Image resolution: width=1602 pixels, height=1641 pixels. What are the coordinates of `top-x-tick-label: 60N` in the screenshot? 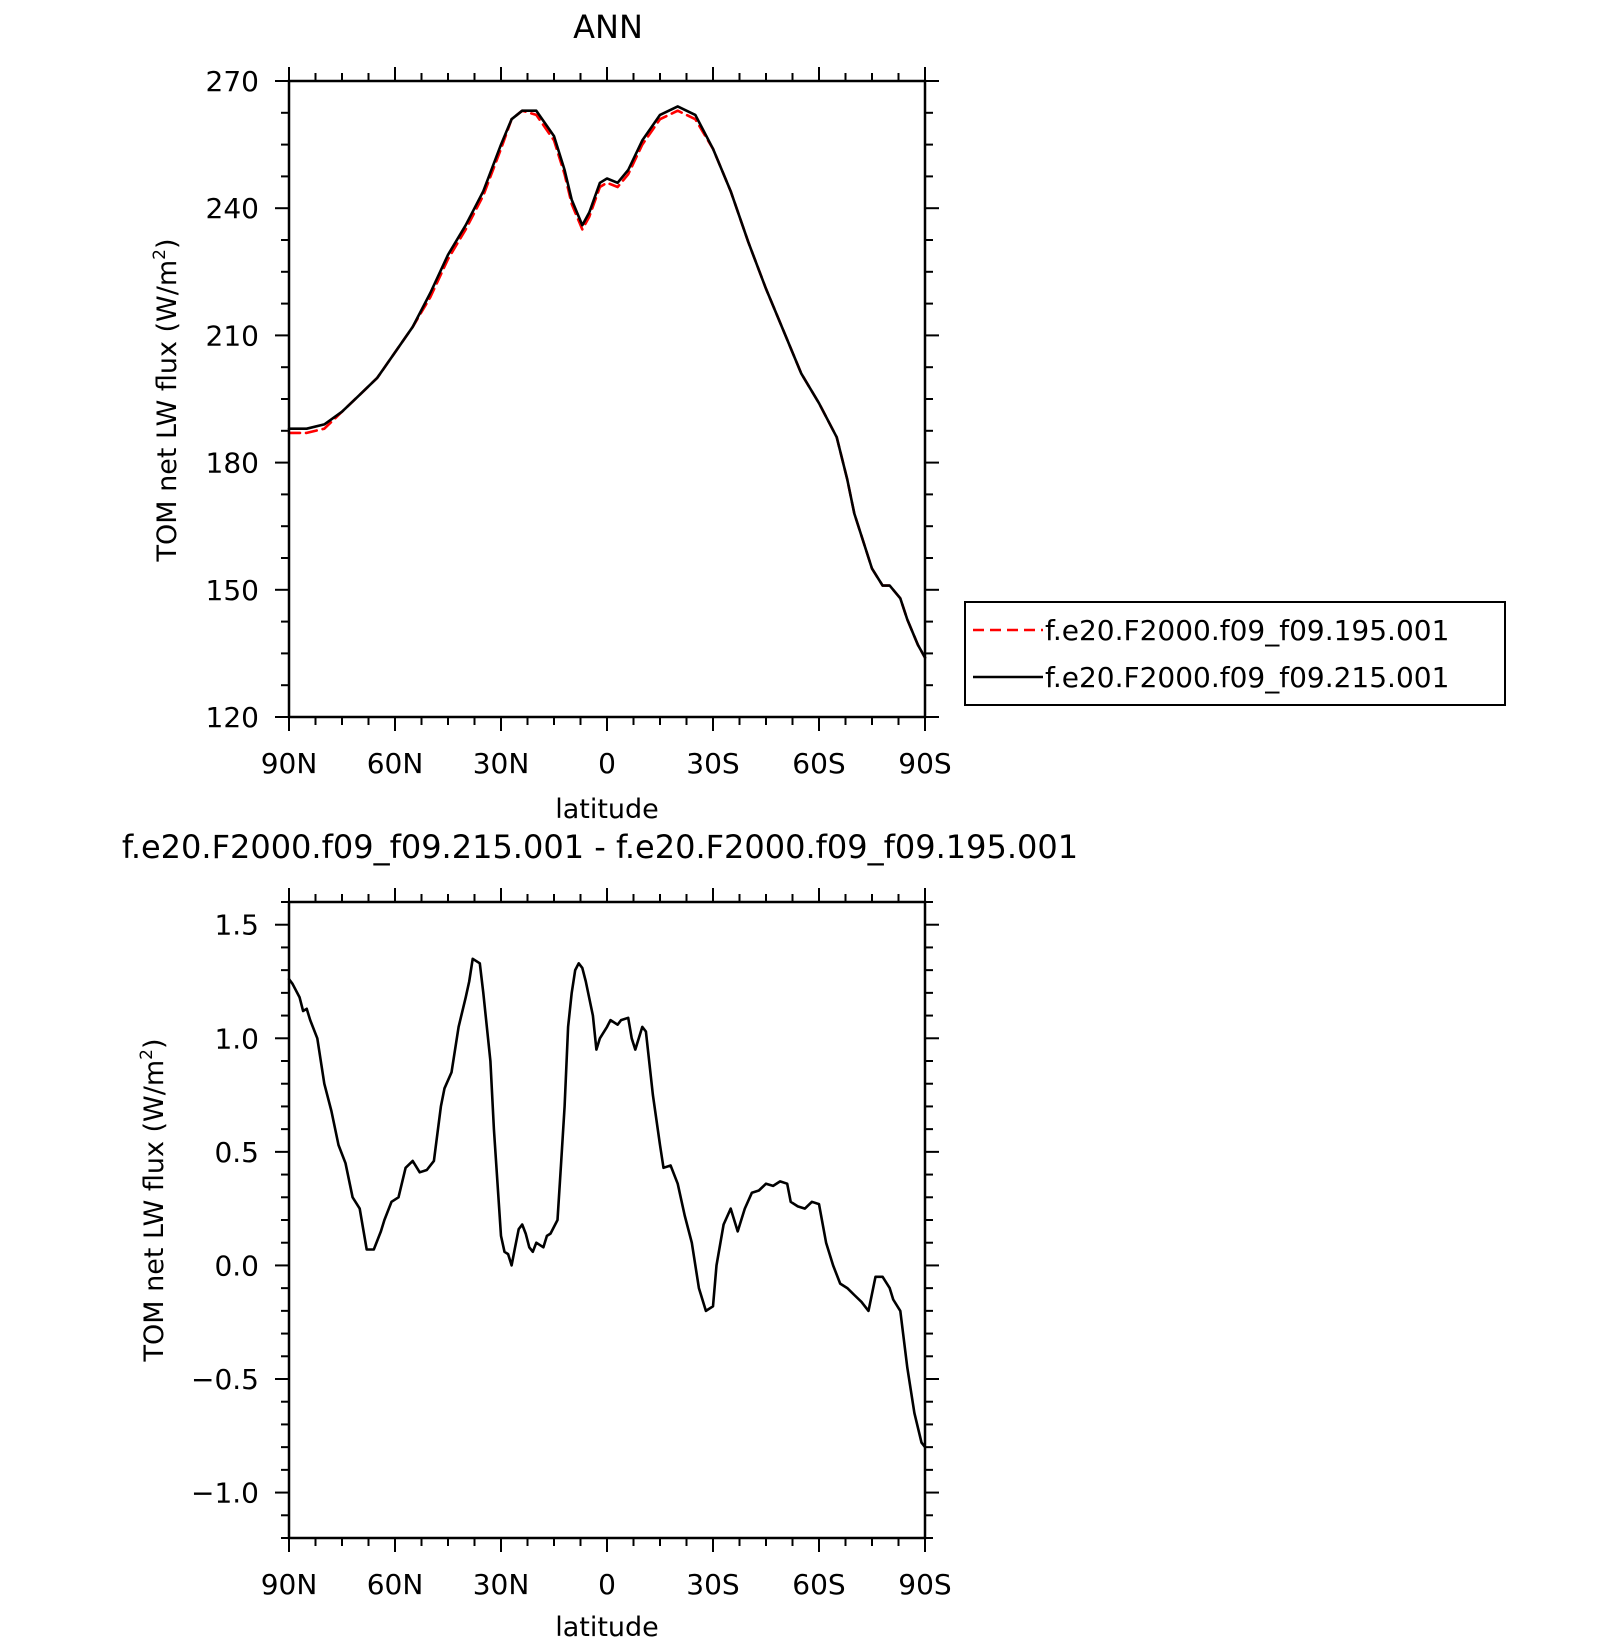 It's located at (395, 763).